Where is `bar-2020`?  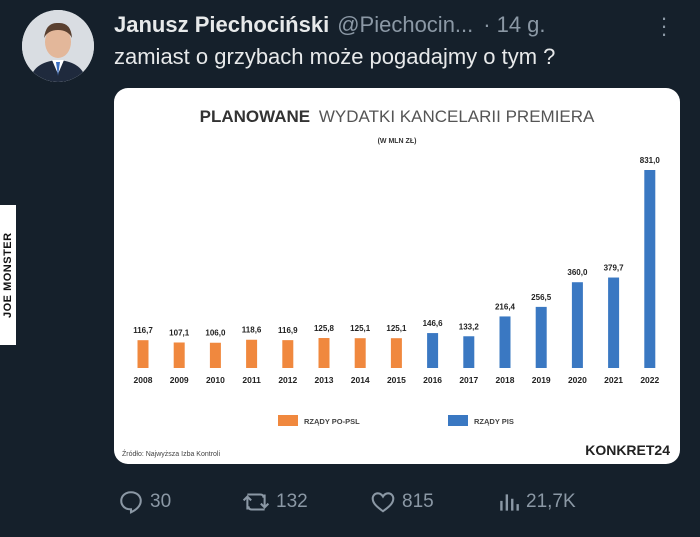
bar-2020 is located at coordinates (577, 325).